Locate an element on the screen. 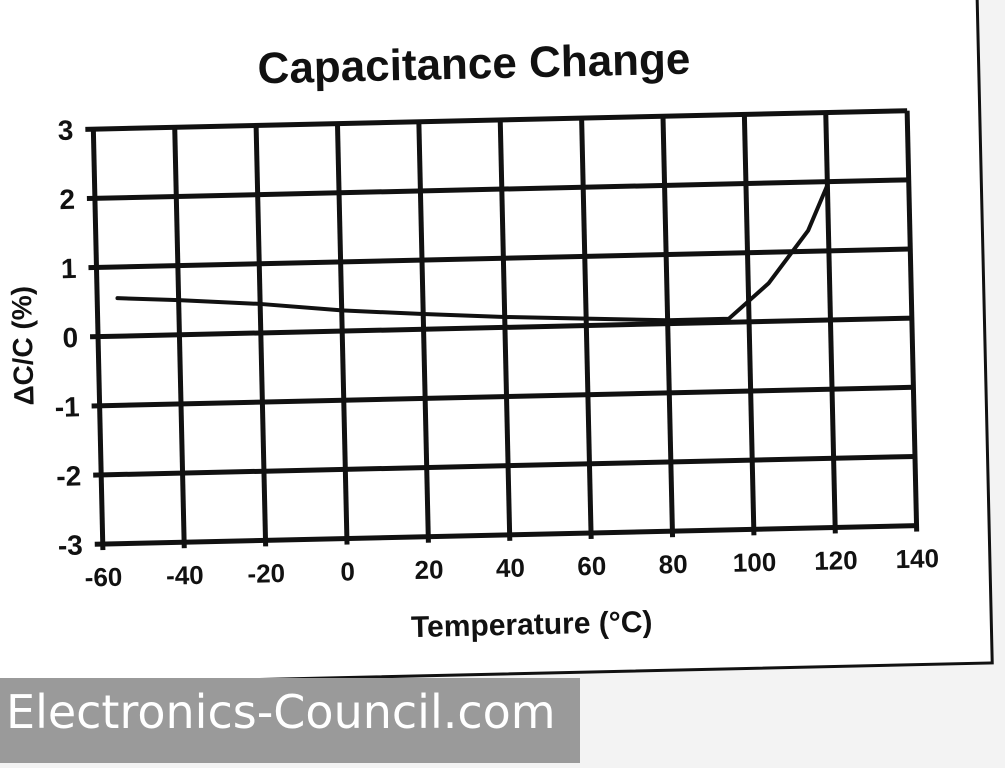 The image size is (1005, 768). x-axis-label: Temperature (°C) is located at coordinates (532, 625).